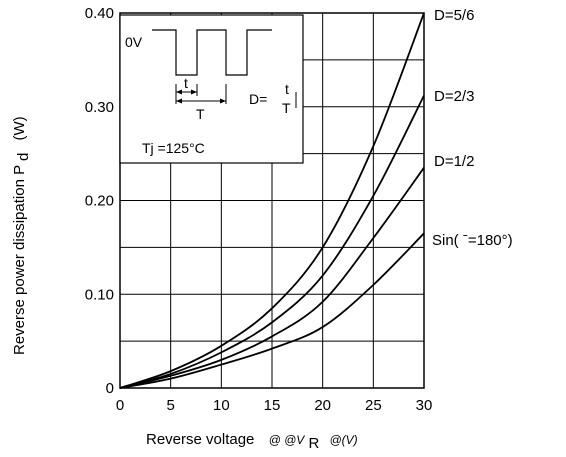 The image size is (566, 457). Describe the element at coordinates (424, 405) in the screenshot. I see `x-tick-label: 30` at that location.